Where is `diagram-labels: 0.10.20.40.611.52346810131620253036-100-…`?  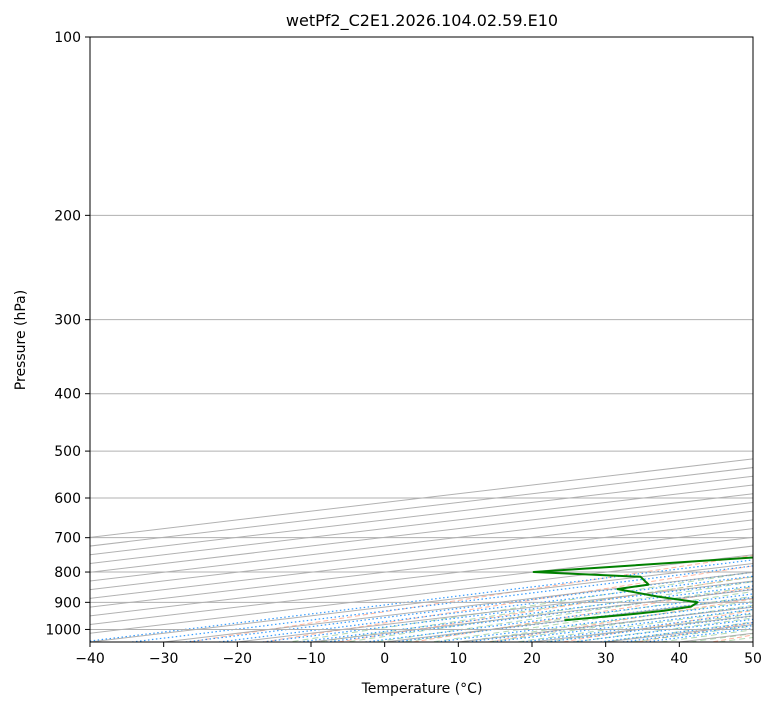
diagram-labels: 0.10.20.40.611.52346810131620253036-100-… is located at coordinates (769, 307).